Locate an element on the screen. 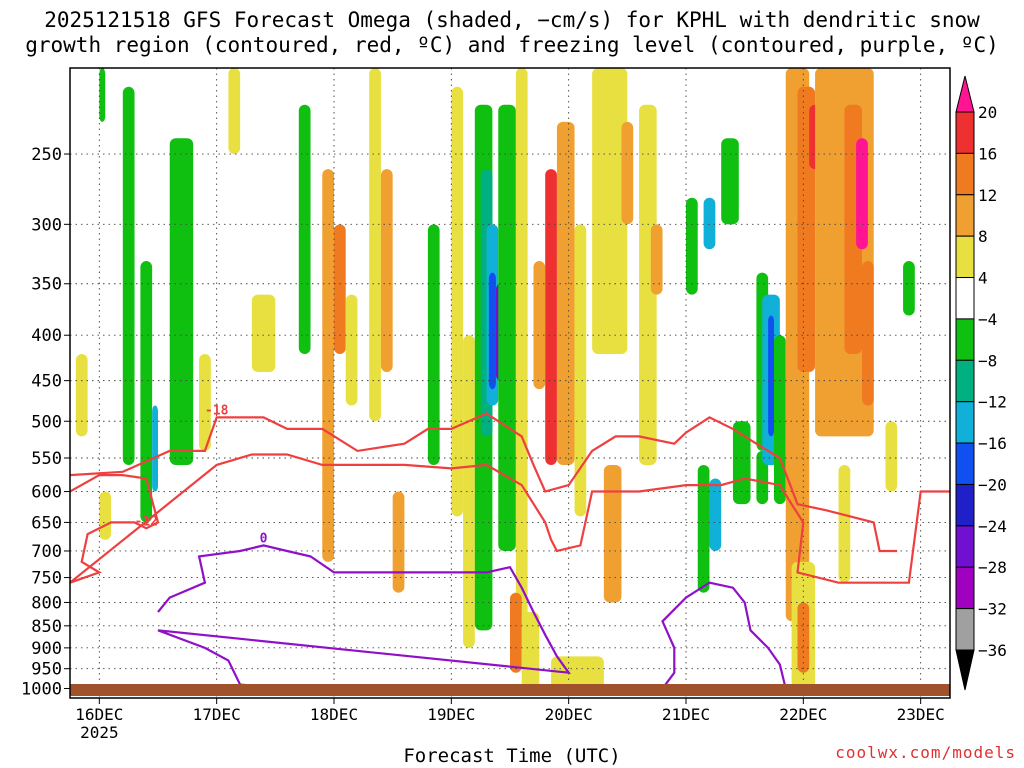  colorbar-label: −16 is located at coordinates (992, 443).